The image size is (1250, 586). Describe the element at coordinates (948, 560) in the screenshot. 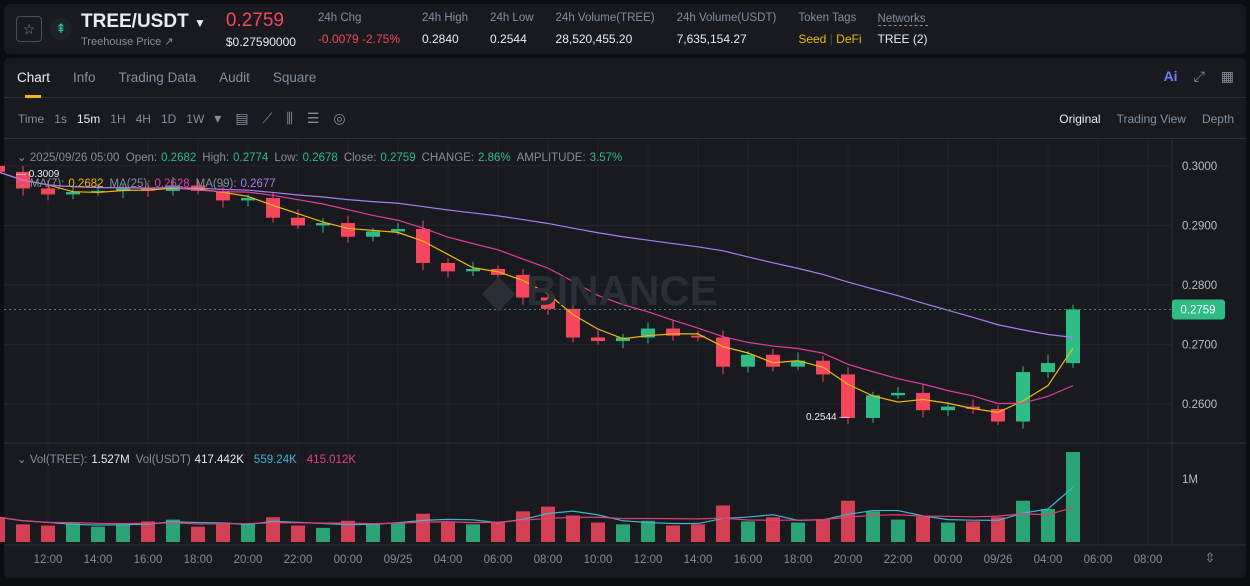

I see `x-tick-label: 00:00` at that location.